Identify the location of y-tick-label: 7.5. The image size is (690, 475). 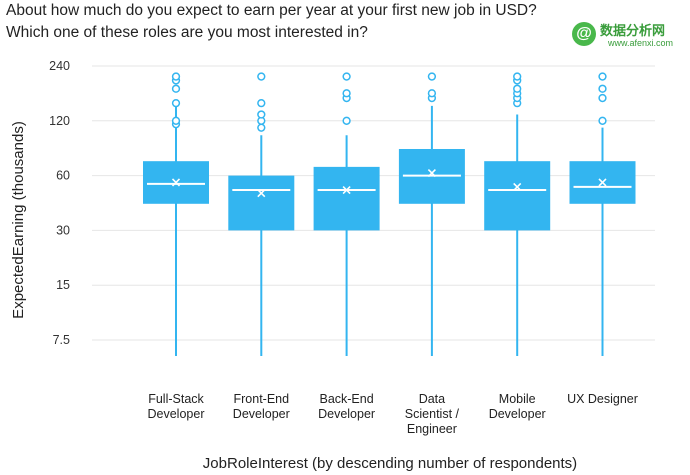
(61, 340).